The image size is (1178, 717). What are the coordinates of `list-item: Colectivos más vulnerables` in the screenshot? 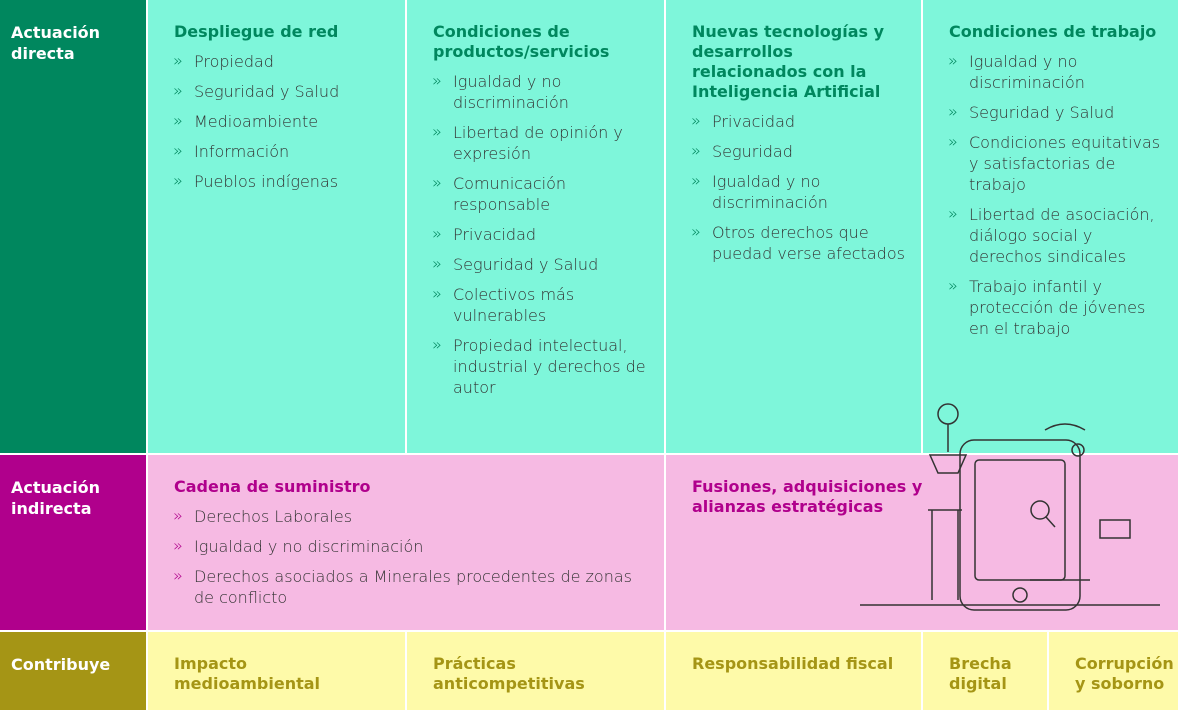 It's located at (540, 304).